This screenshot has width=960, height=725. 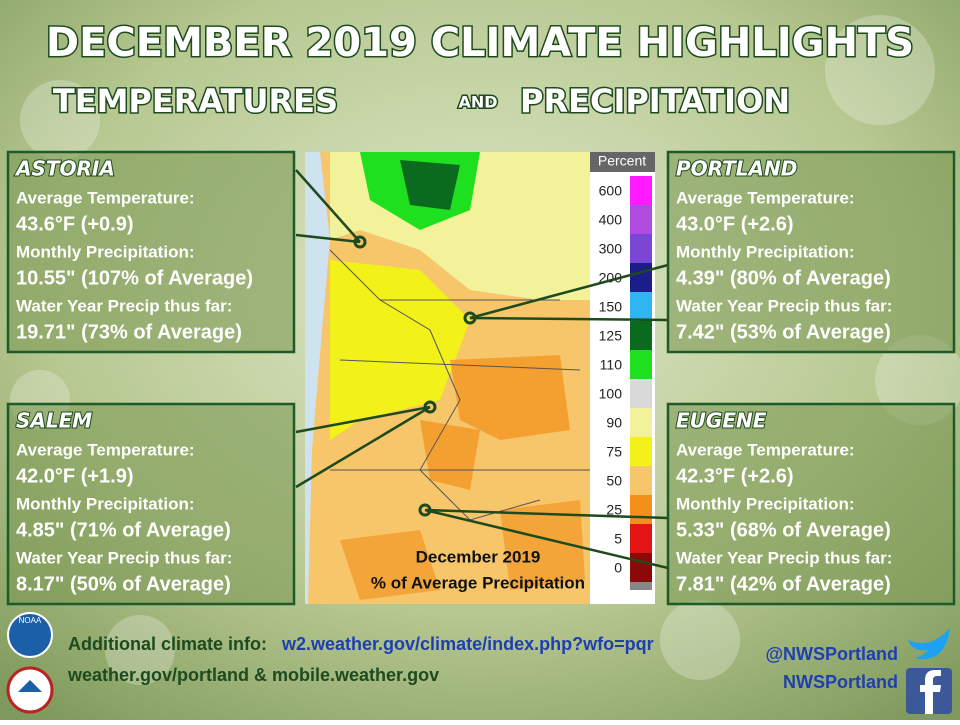 I want to click on subtitle-left: TEMPERATURES, so click(x=195, y=101).